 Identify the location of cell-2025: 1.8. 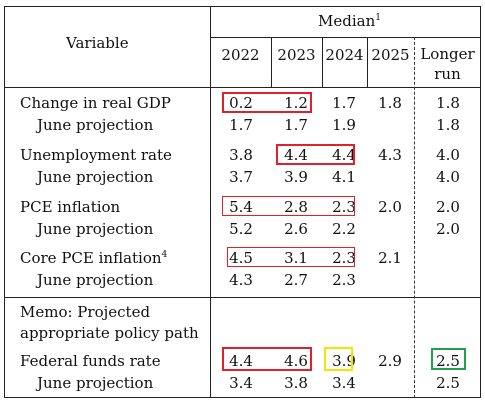
(390, 103).